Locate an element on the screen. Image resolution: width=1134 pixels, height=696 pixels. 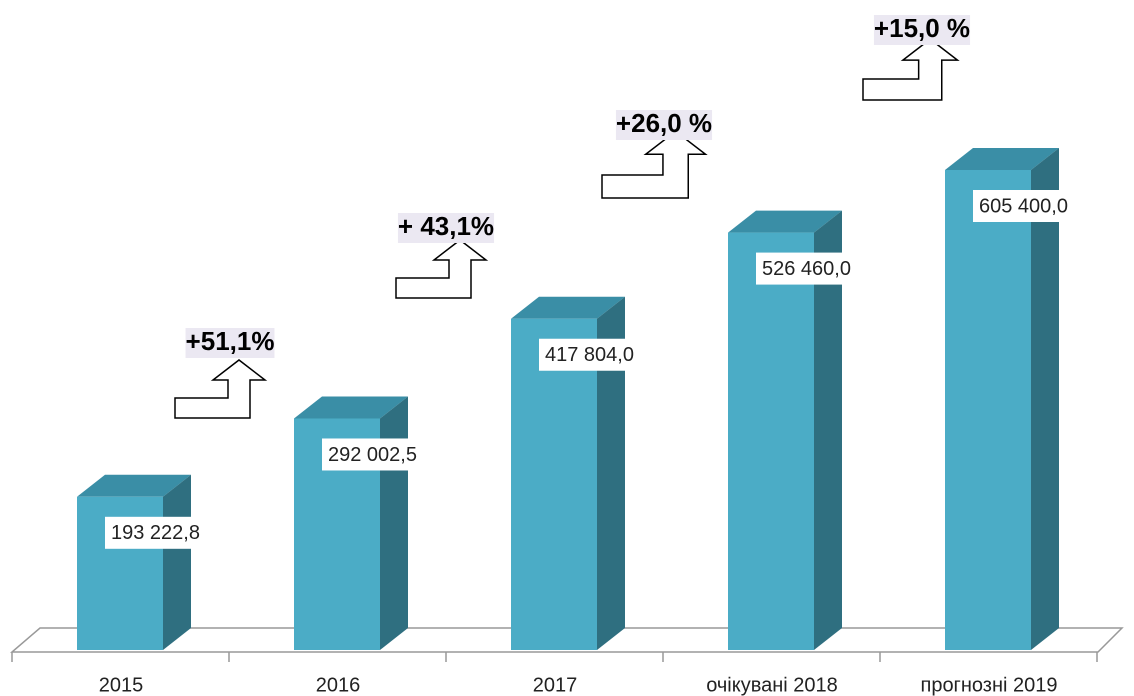
annotation: + 43,1% is located at coordinates (446, 226).